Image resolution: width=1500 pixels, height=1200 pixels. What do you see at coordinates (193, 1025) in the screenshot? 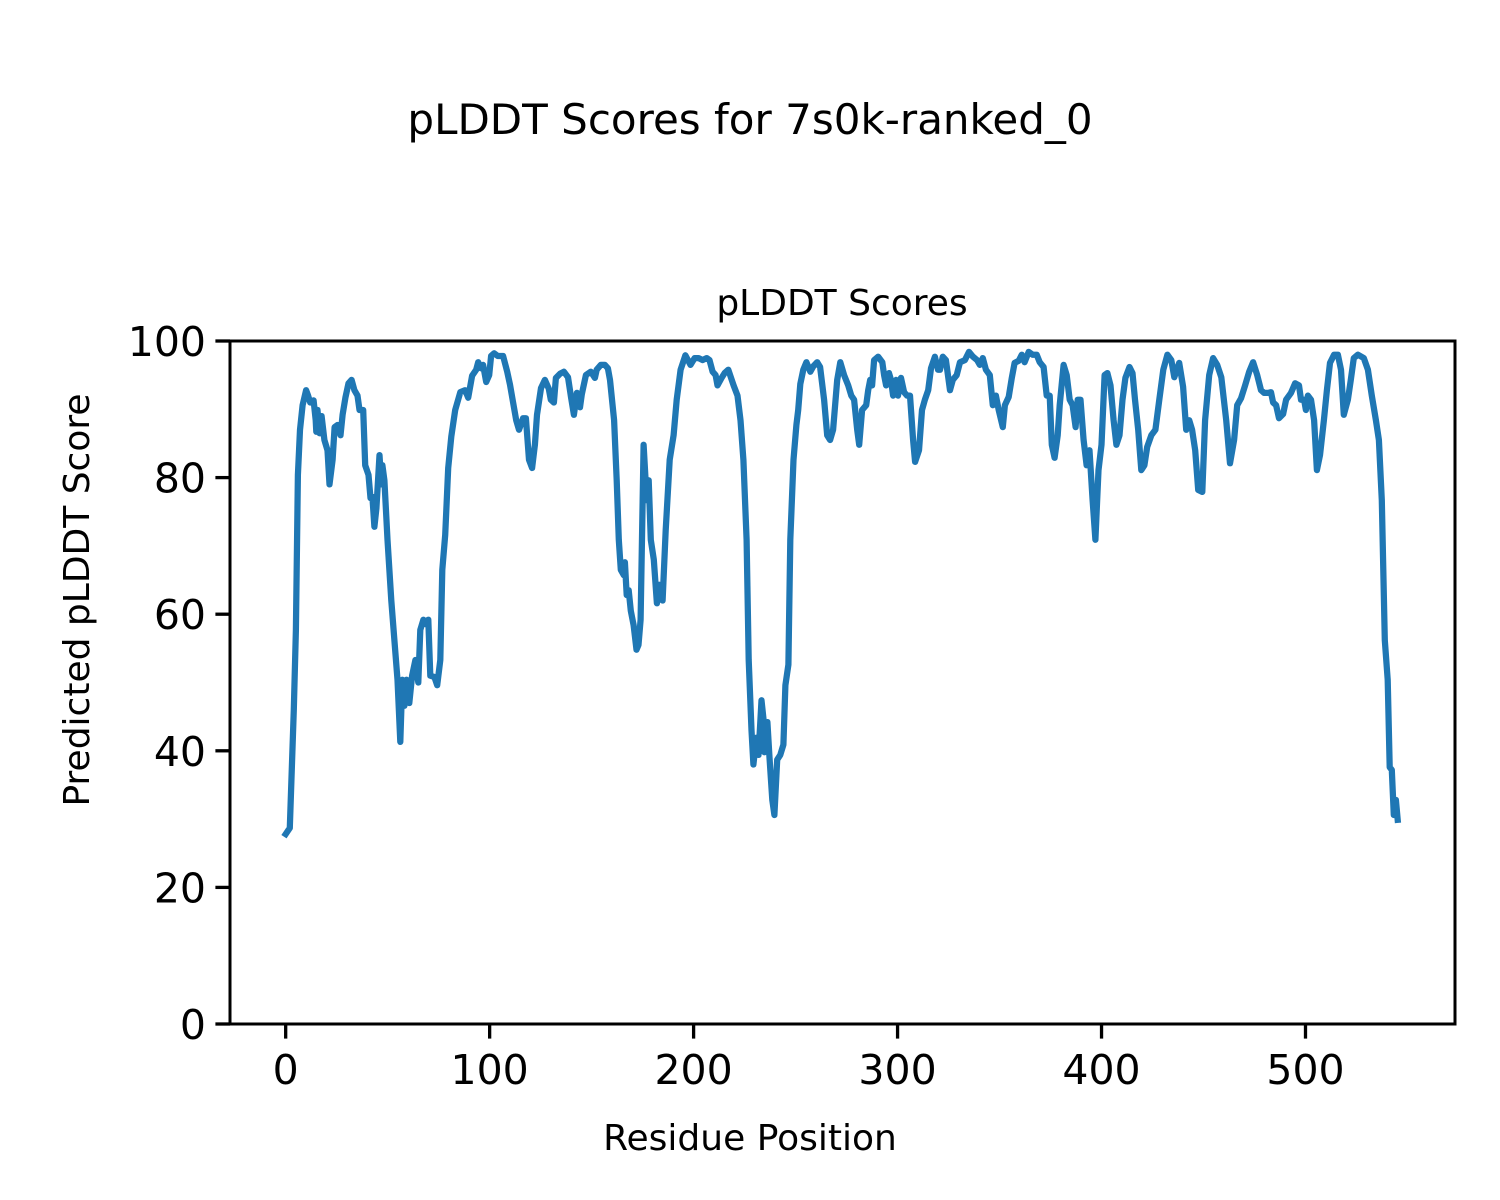
I see `y-tick-label: 0` at bounding box center [193, 1025].